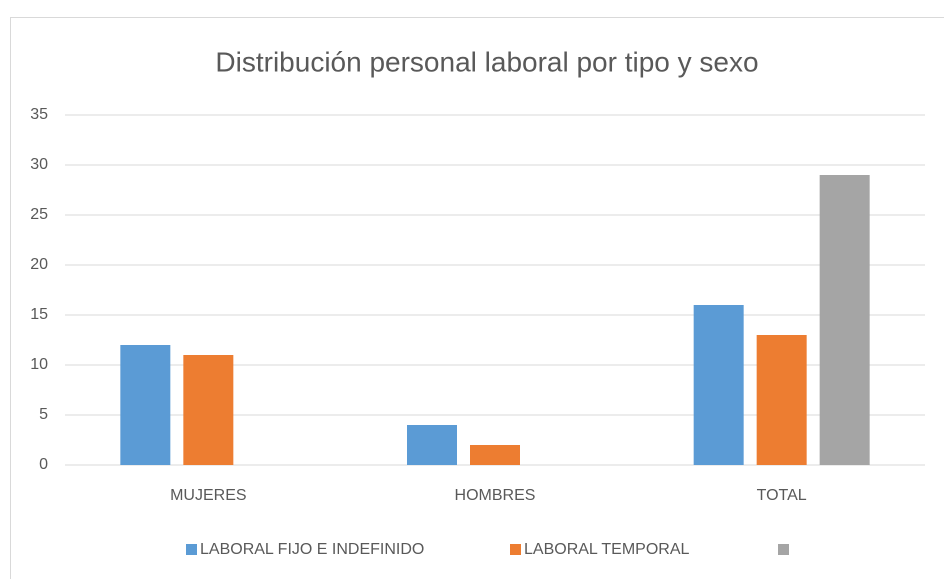 This screenshot has height=579, width=944. I want to click on legend-label: LABORAL TEMPORAL, so click(606, 549).